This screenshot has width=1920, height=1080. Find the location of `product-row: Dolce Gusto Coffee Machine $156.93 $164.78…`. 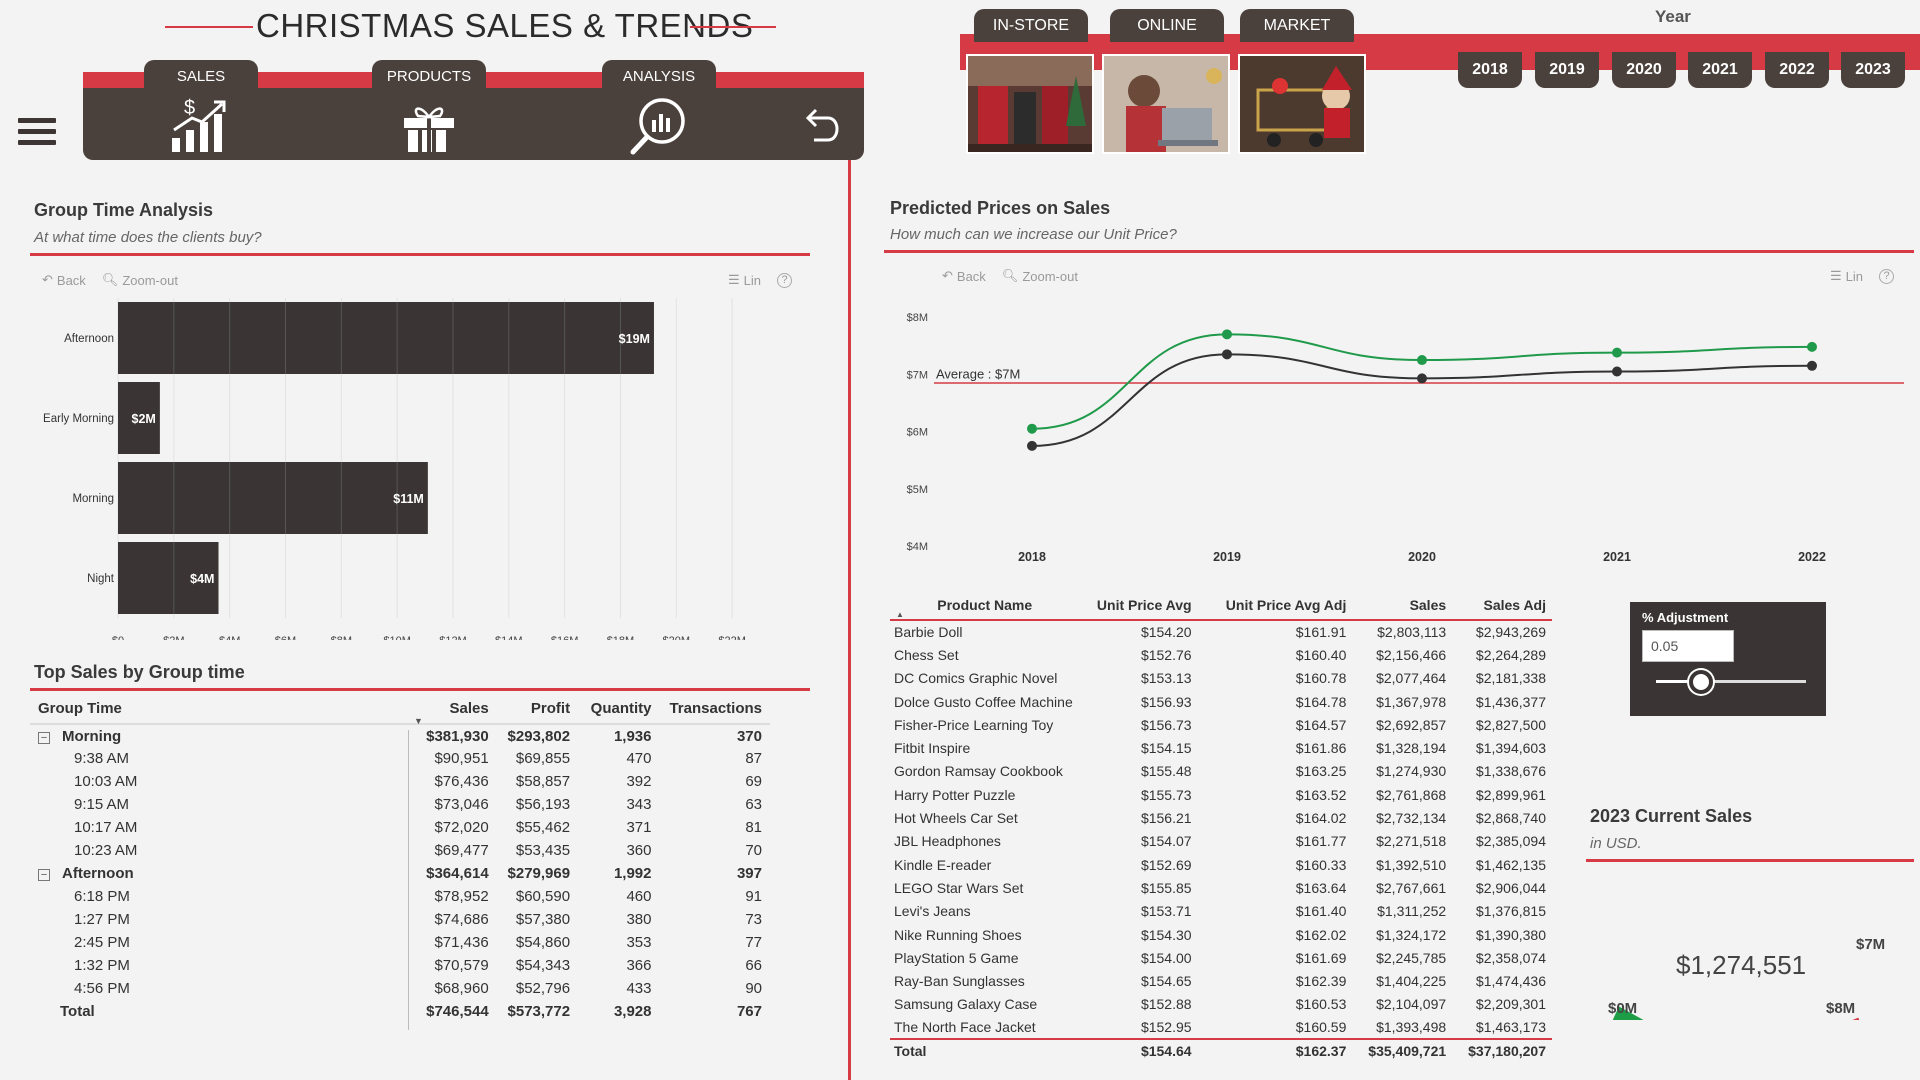

product-row: Dolce Gusto Coffee Machine $156.93 $164.78… is located at coordinates (1221, 701).